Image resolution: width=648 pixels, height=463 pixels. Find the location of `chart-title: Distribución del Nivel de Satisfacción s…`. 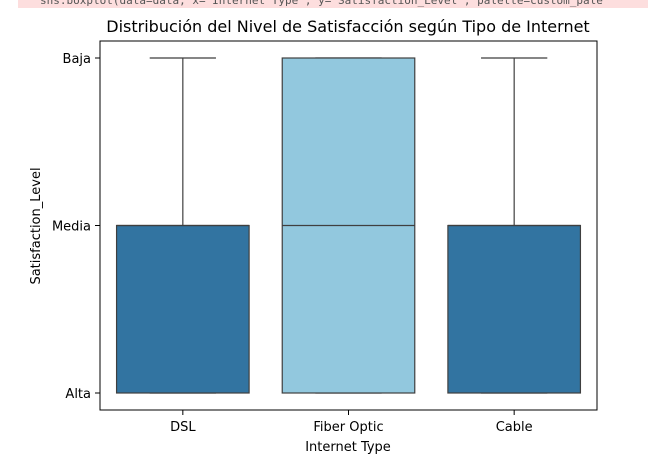

chart-title: Distribución del Nivel de Satisfacción s… is located at coordinates (347, 26).